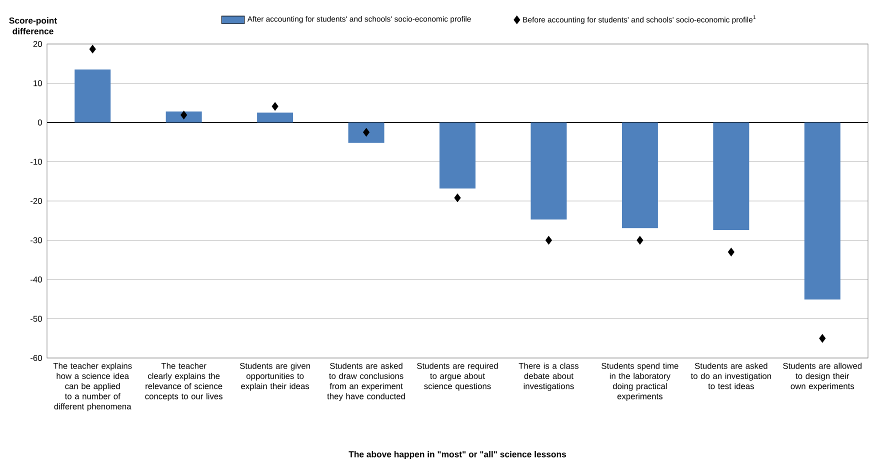 Image resolution: width=877 pixels, height=471 pixels. Describe the element at coordinates (33, 25) in the screenshot. I see `y-axis-title: Score-point difference` at that location.